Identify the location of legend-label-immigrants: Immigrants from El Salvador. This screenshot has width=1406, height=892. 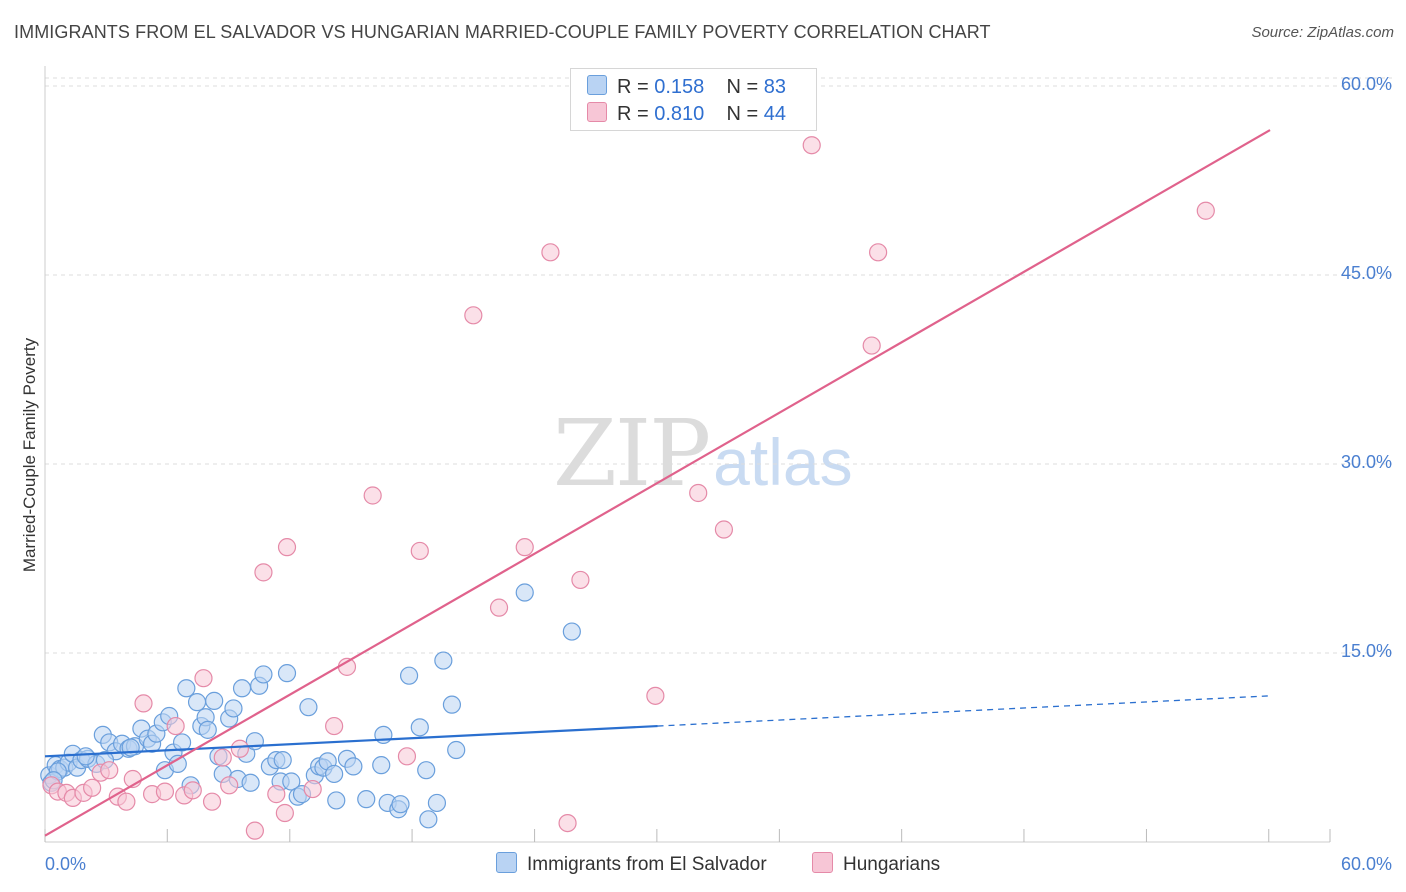
(647, 864).